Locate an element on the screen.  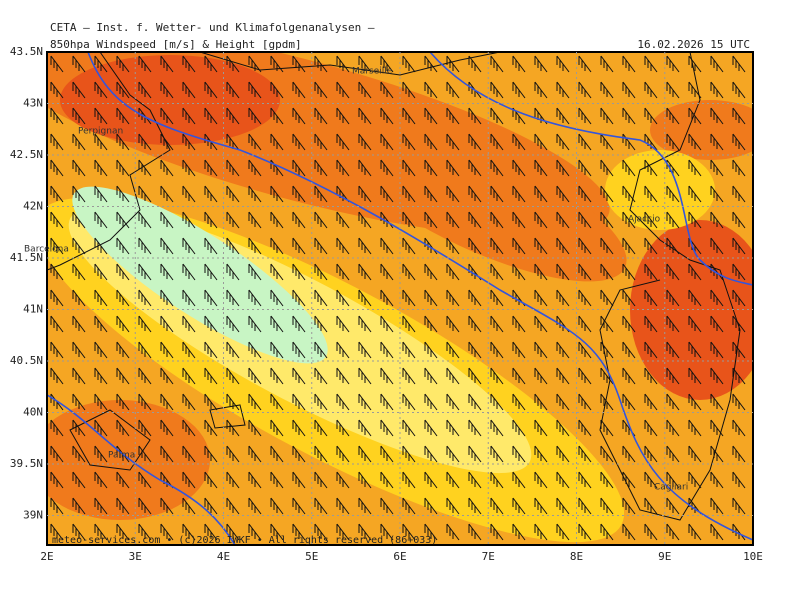
x-tick-label: 4E is located at coordinates (223, 556).